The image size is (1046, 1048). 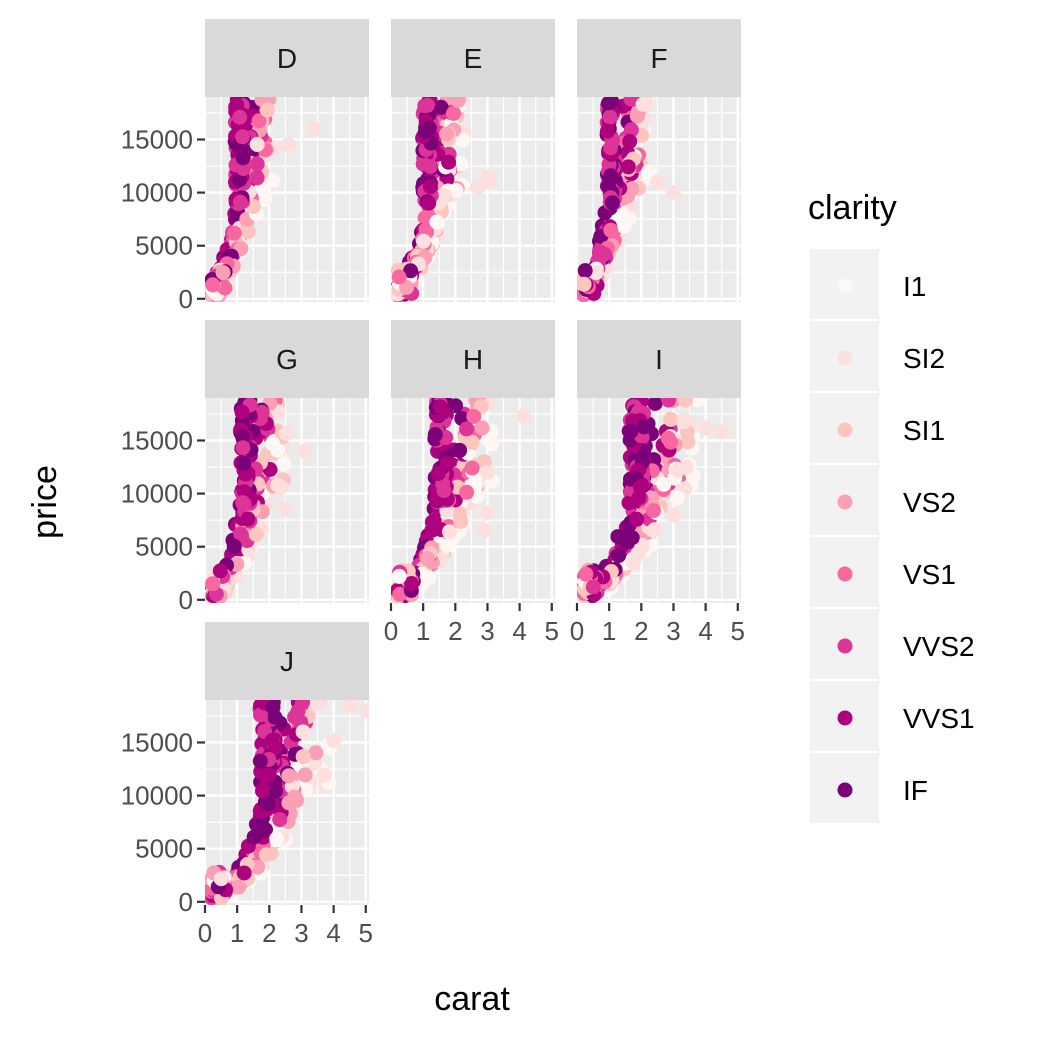 I want to click on y-tick-label: 15000, so click(x=157, y=139).